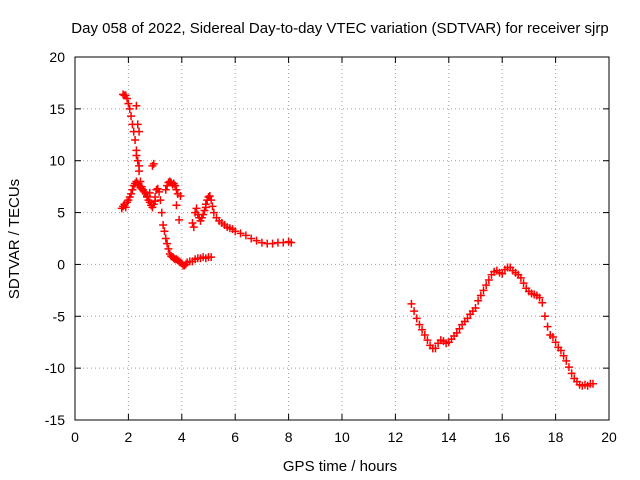 The width and height of the screenshot is (640, 480). I want to click on x-tick-label: 2, so click(129, 437).